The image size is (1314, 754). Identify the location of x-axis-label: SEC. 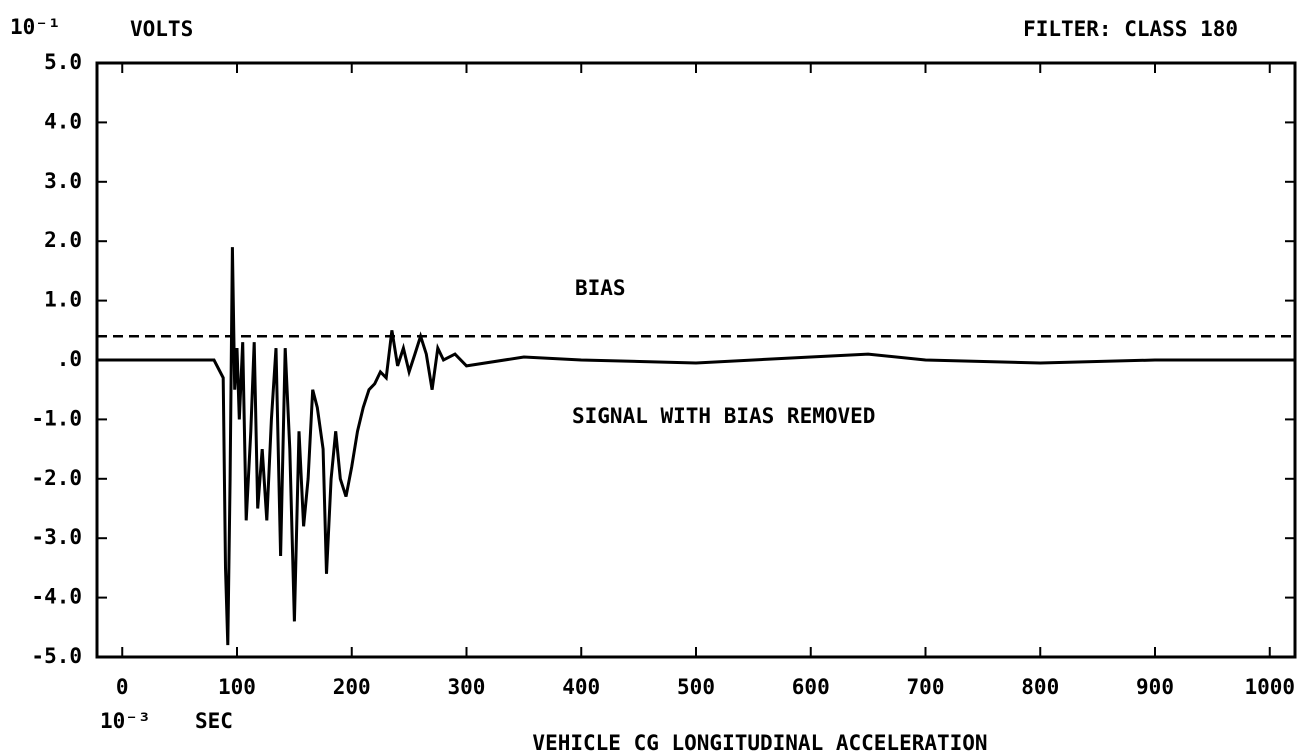
(214, 721).